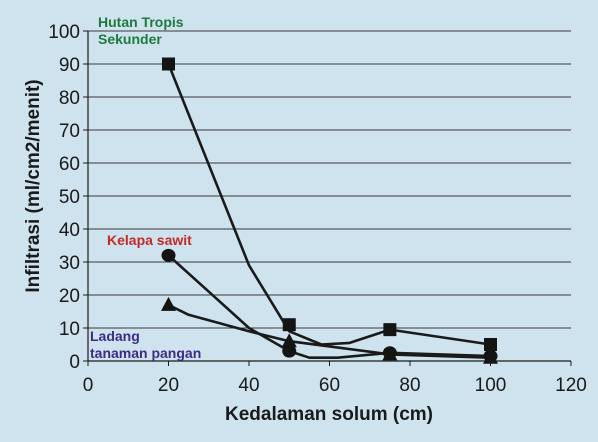 The image size is (598, 442). What do you see at coordinates (64, 32) in the screenshot?
I see `y-tick-label-100: 100` at bounding box center [64, 32].